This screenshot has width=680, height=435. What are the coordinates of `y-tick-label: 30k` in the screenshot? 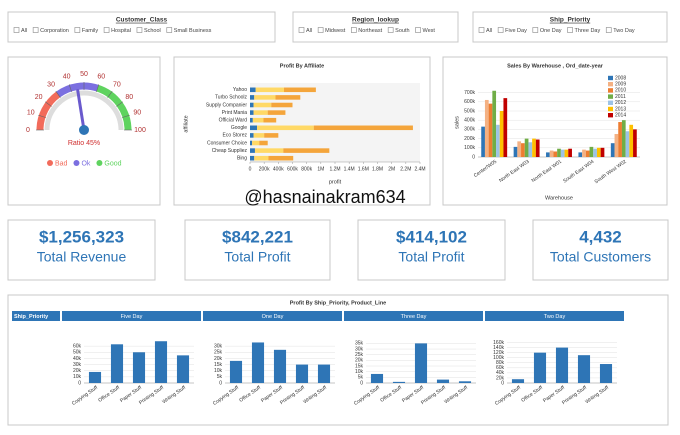 It's located at (359, 349).